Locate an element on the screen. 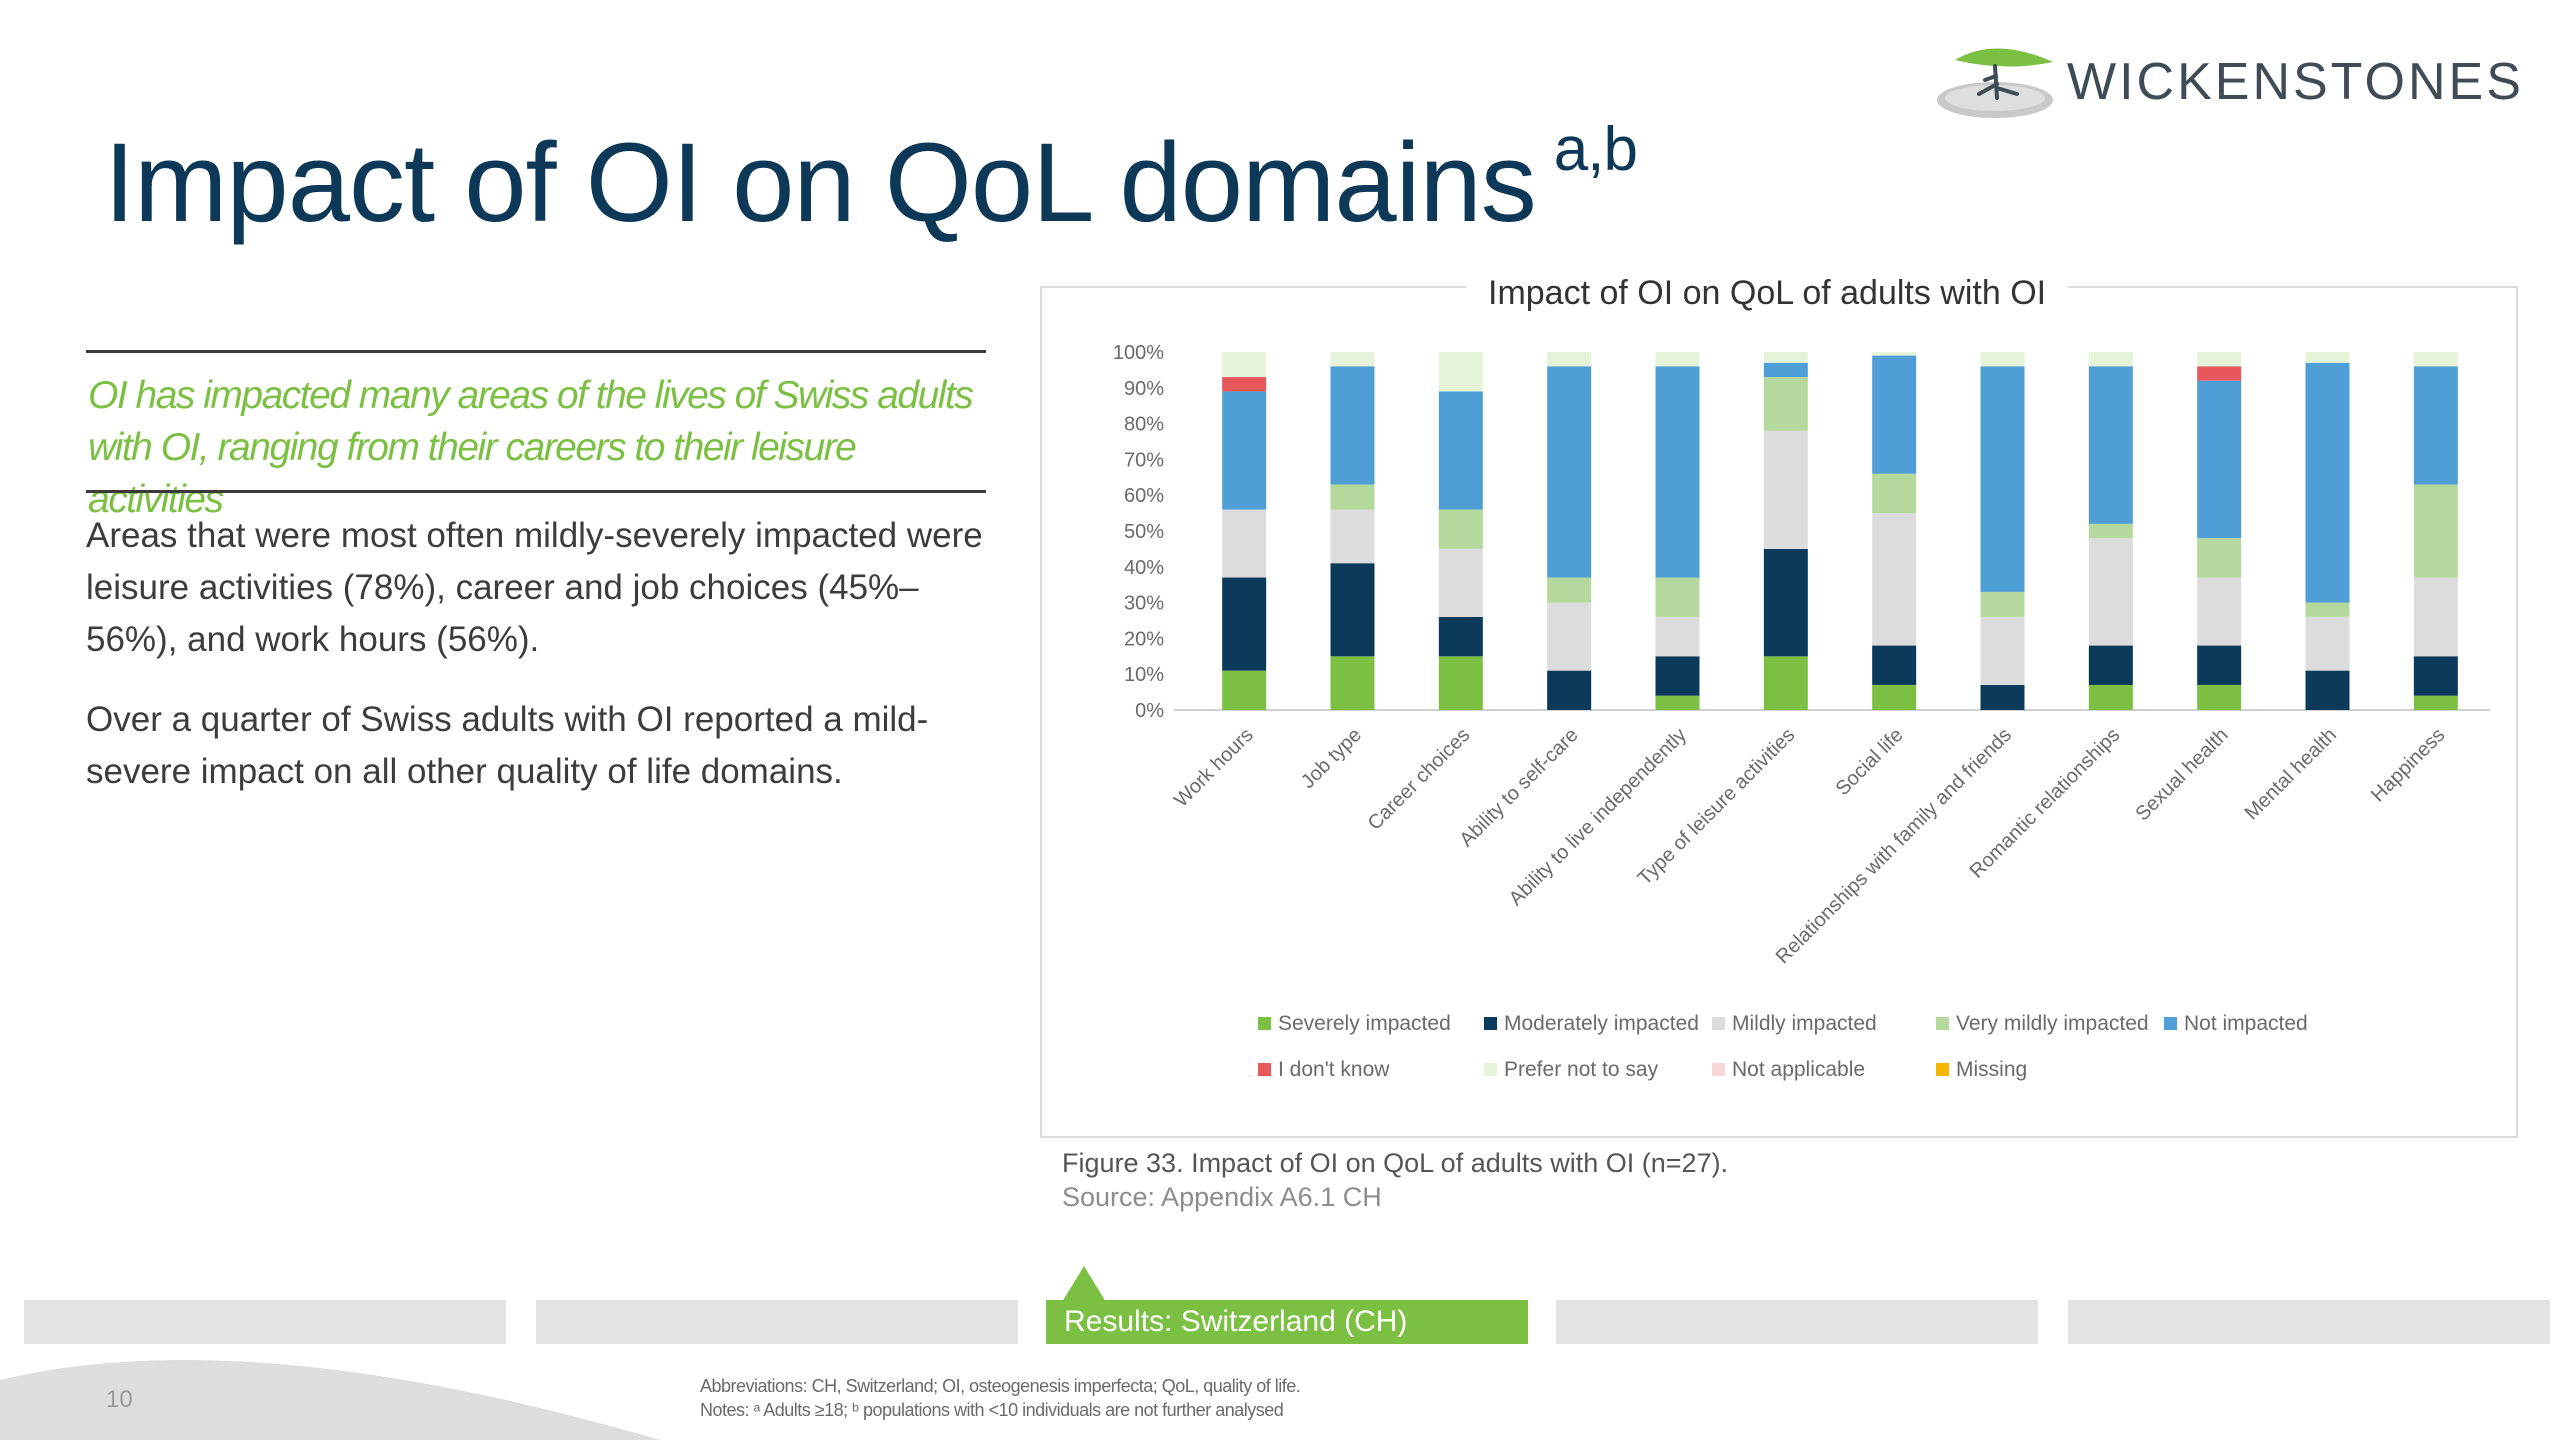 Image resolution: width=2560 pixels, height=1440 pixels. nav-tab-results-switzerland: Results: Switzerland (CH) is located at coordinates (1287, 1322).